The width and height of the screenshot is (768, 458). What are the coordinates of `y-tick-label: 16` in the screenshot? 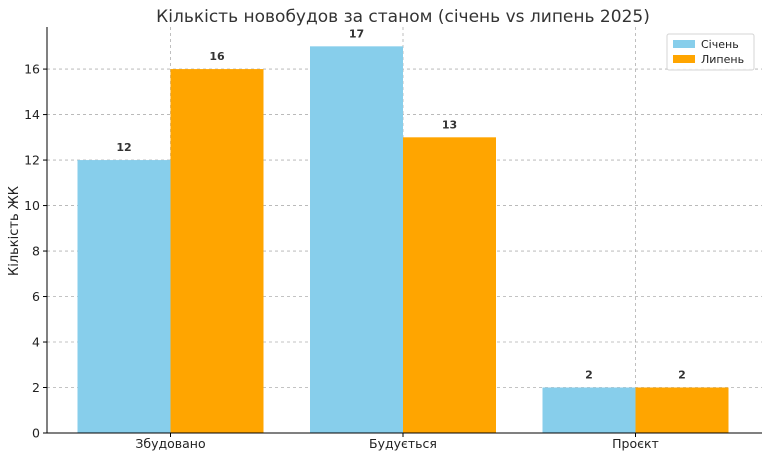 It's located at (32, 69).